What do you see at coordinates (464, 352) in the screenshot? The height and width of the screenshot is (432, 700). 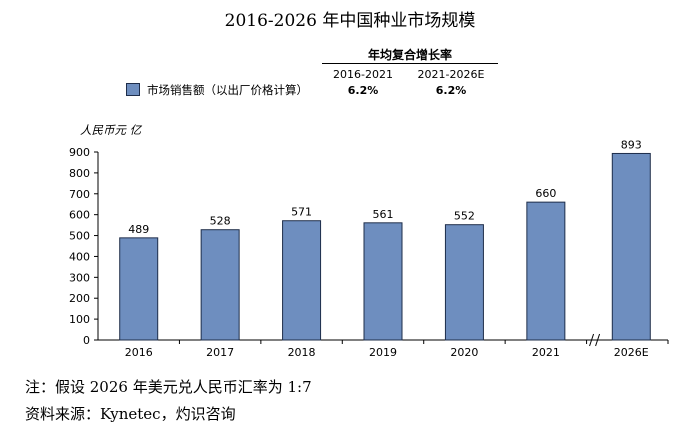 I see `x-tick-label: 2020` at bounding box center [464, 352].